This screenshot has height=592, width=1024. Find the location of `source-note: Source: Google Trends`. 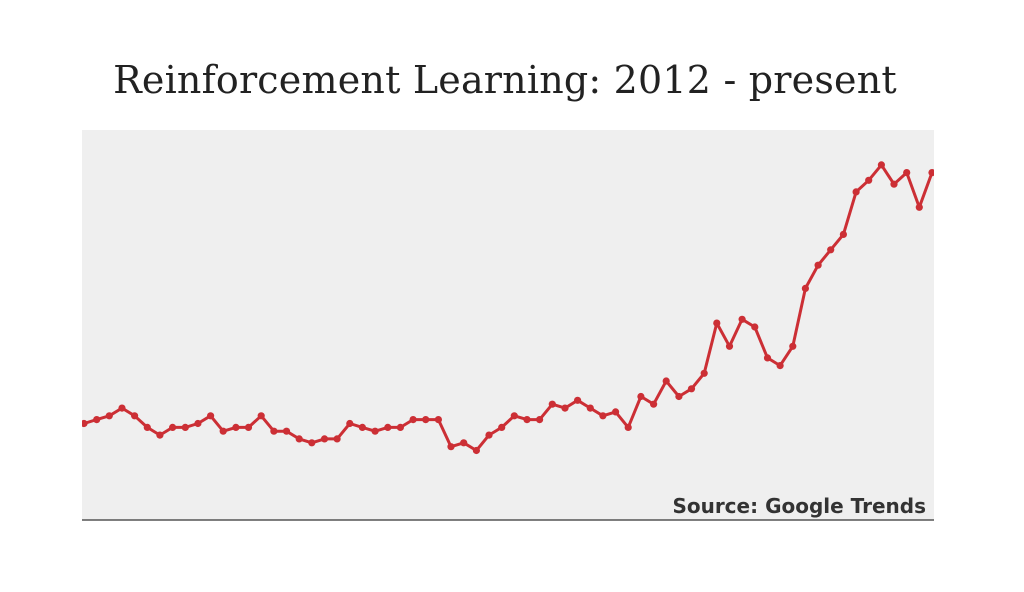

source-note: Source: Google Trends is located at coordinates (799, 506).